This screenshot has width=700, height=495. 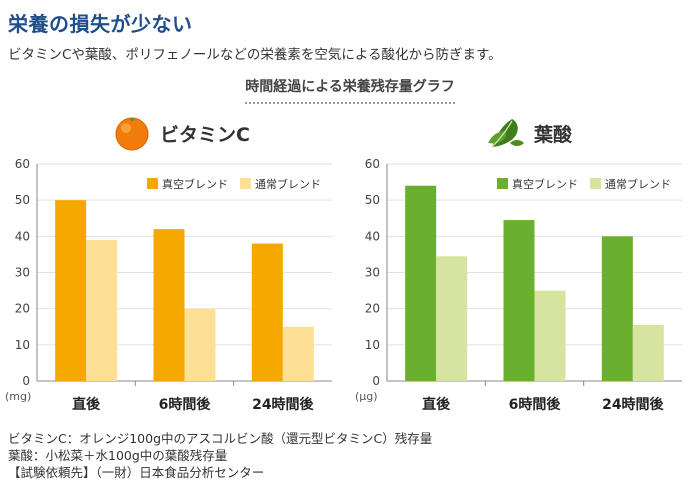 I want to click on folic-y-tick-label: 40, so click(x=372, y=236).